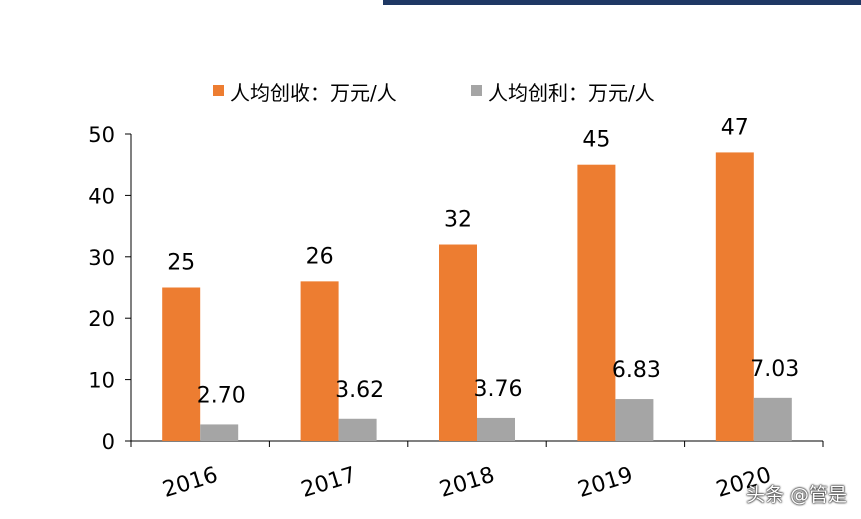 The width and height of the screenshot is (861, 519). What do you see at coordinates (571, 93) in the screenshot?
I see `legend-label: 人均创利：万元/人` at bounding box center [571, 93].